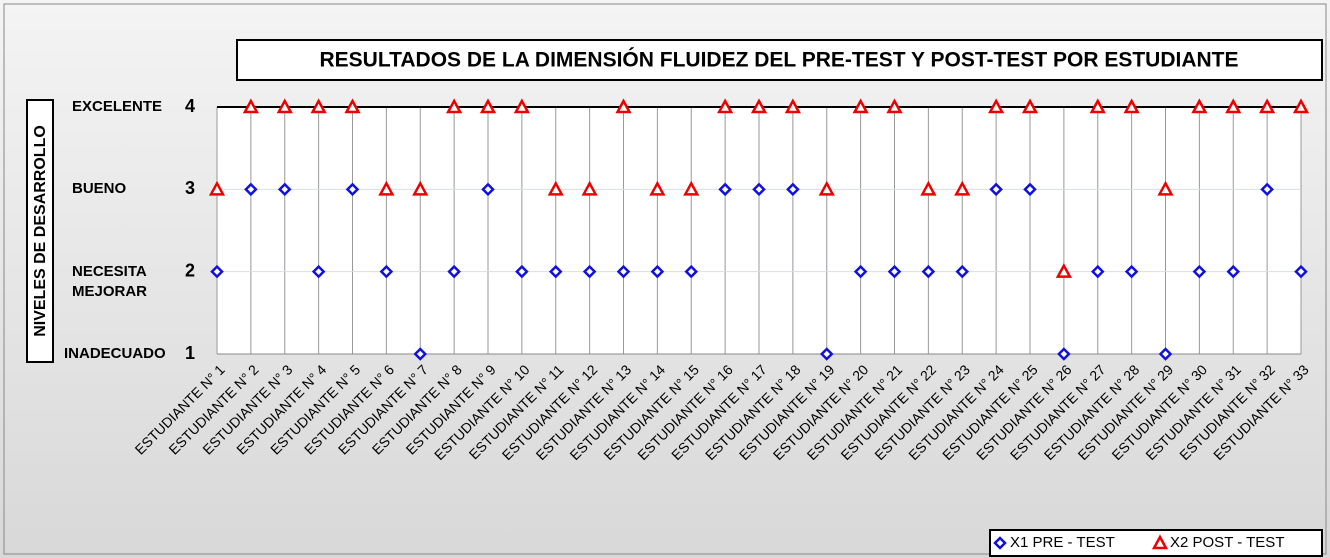  I want to click on legend-label: X1 PRE - TEST, so click(1062, 542).